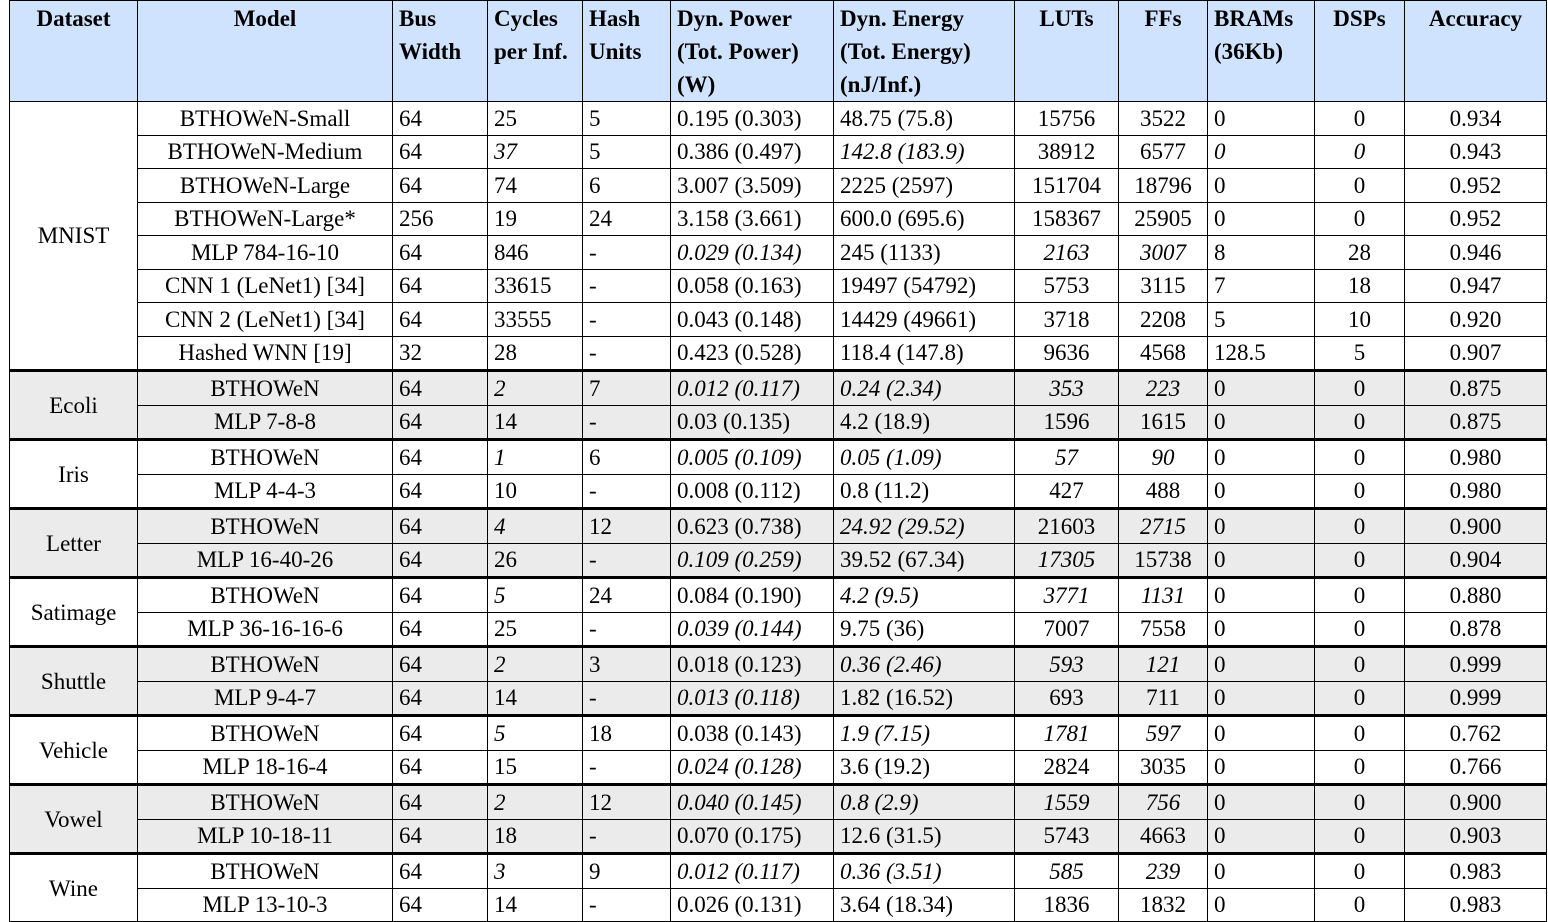 The width and height of the screenshot is (1548, 922). I want to click on table-cell: 0.952, so click(1475, 218).